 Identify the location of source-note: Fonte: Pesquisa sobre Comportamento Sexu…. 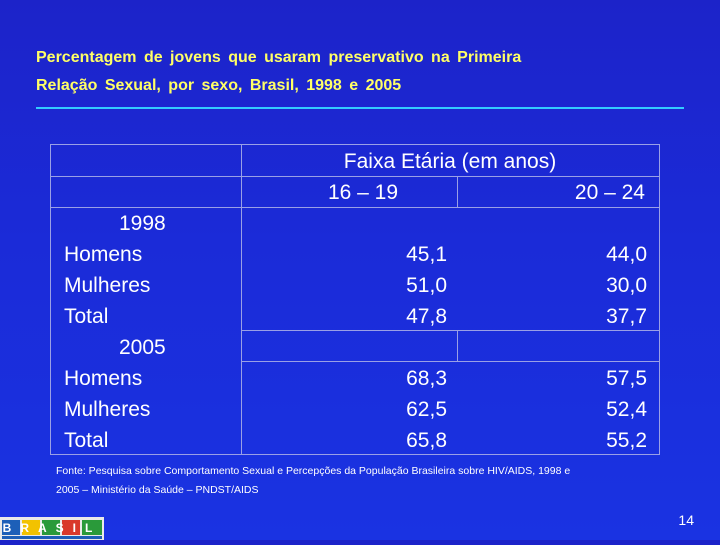
(366, 481).